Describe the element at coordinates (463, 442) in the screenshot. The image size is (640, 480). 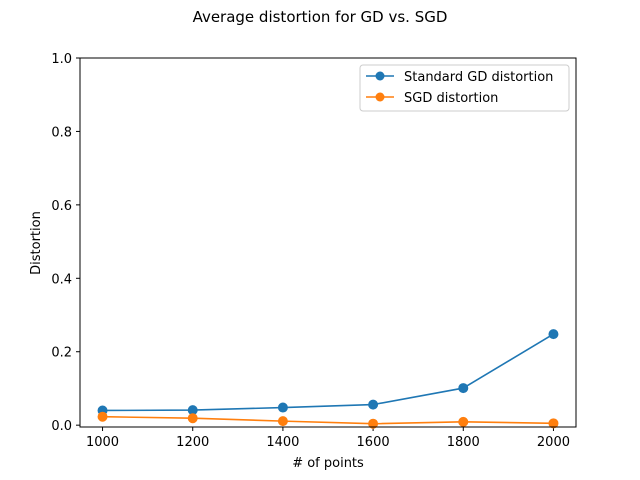
I see `x-tick-label: 1800` at that location.